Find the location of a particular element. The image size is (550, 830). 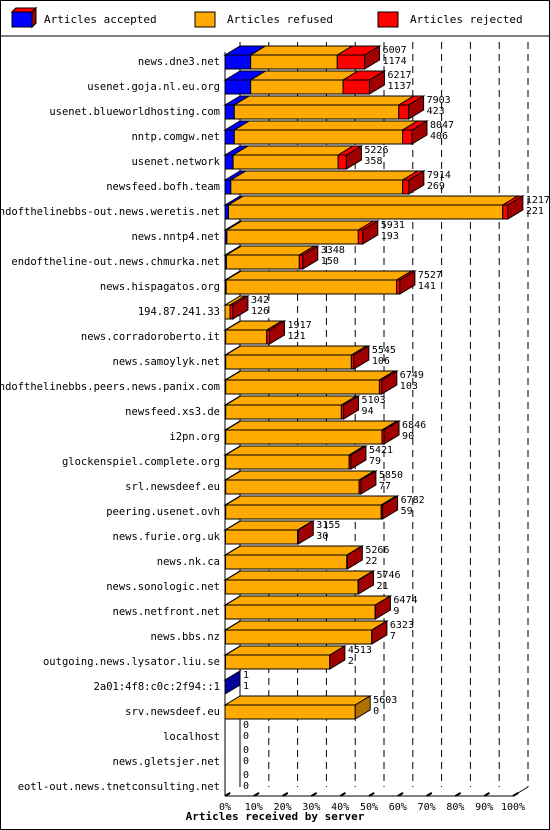

category-label: localhost is located at coordinates (191, 737).